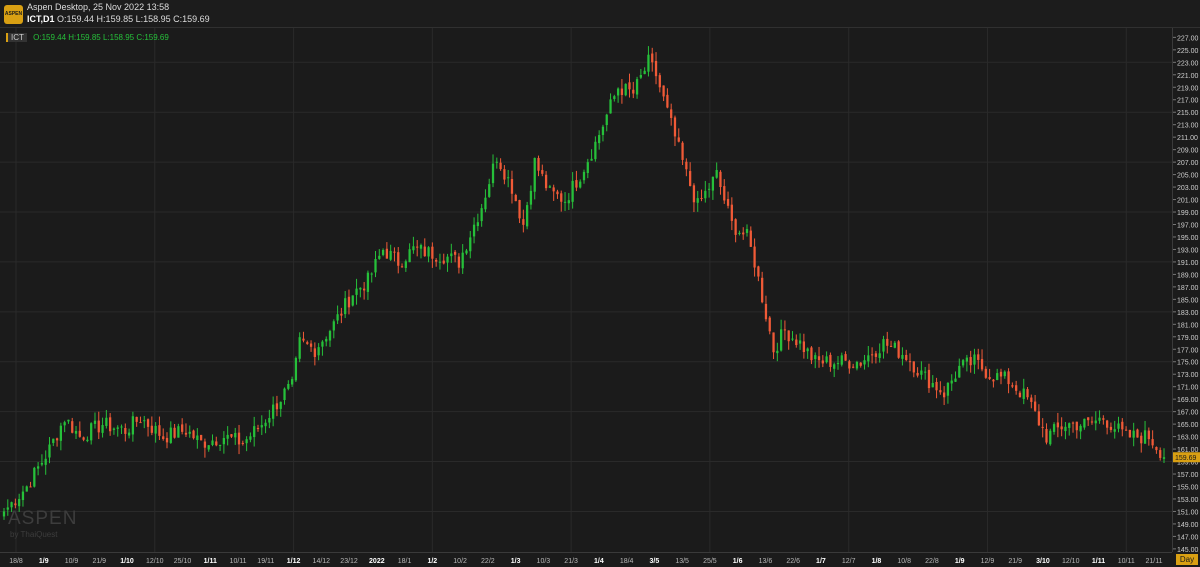 This screenshot has height=567, width=1200. Describe the element at coordinates (1188, 488) in the screenshot. I see `price-tick-label: 155.00` at that location.